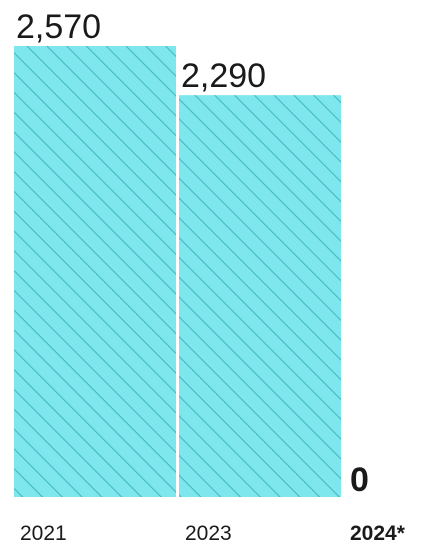  Describe the element at coordinates (58, 27) in the screenshot. I see `value-label-2021: 2,570` at that location.